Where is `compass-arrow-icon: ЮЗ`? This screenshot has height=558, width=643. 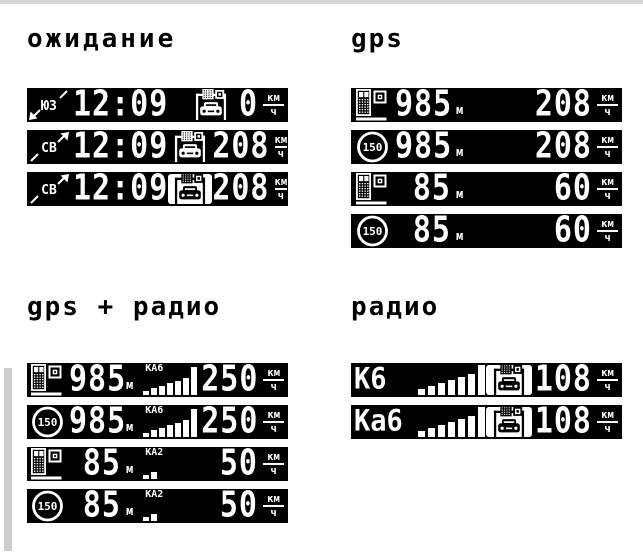 compass-arrow-icon: ЮЗ is located at coordinates (48, 105).